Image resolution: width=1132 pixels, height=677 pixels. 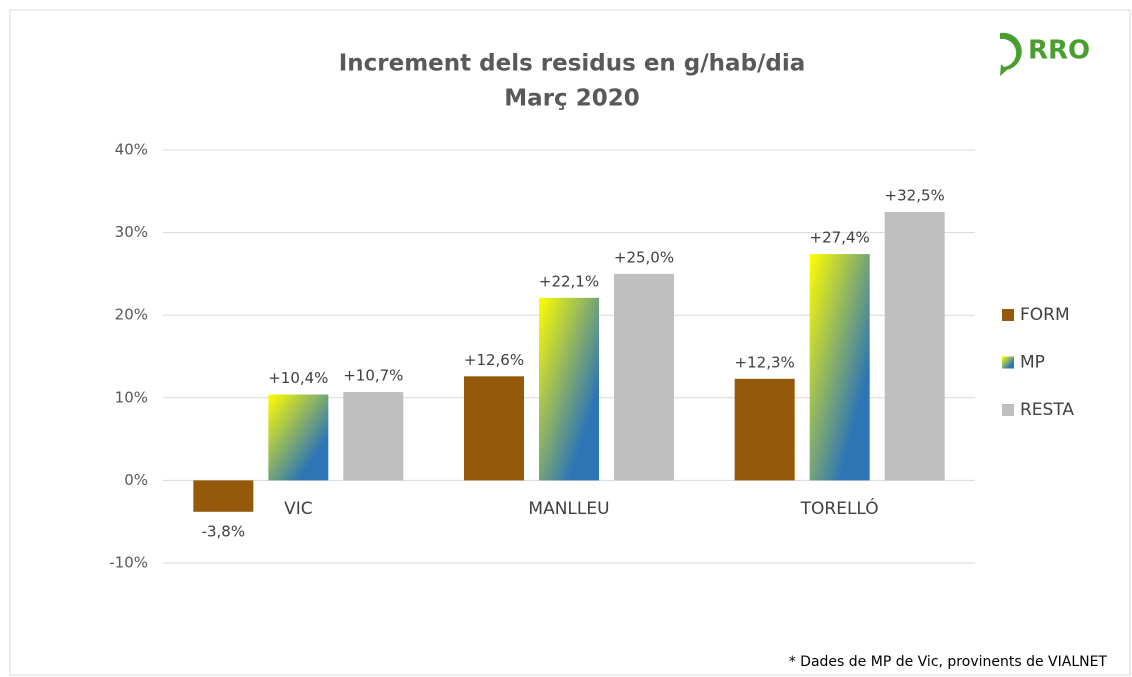 I want to click on data-label: +10,4%, so click(x=298, y=378).